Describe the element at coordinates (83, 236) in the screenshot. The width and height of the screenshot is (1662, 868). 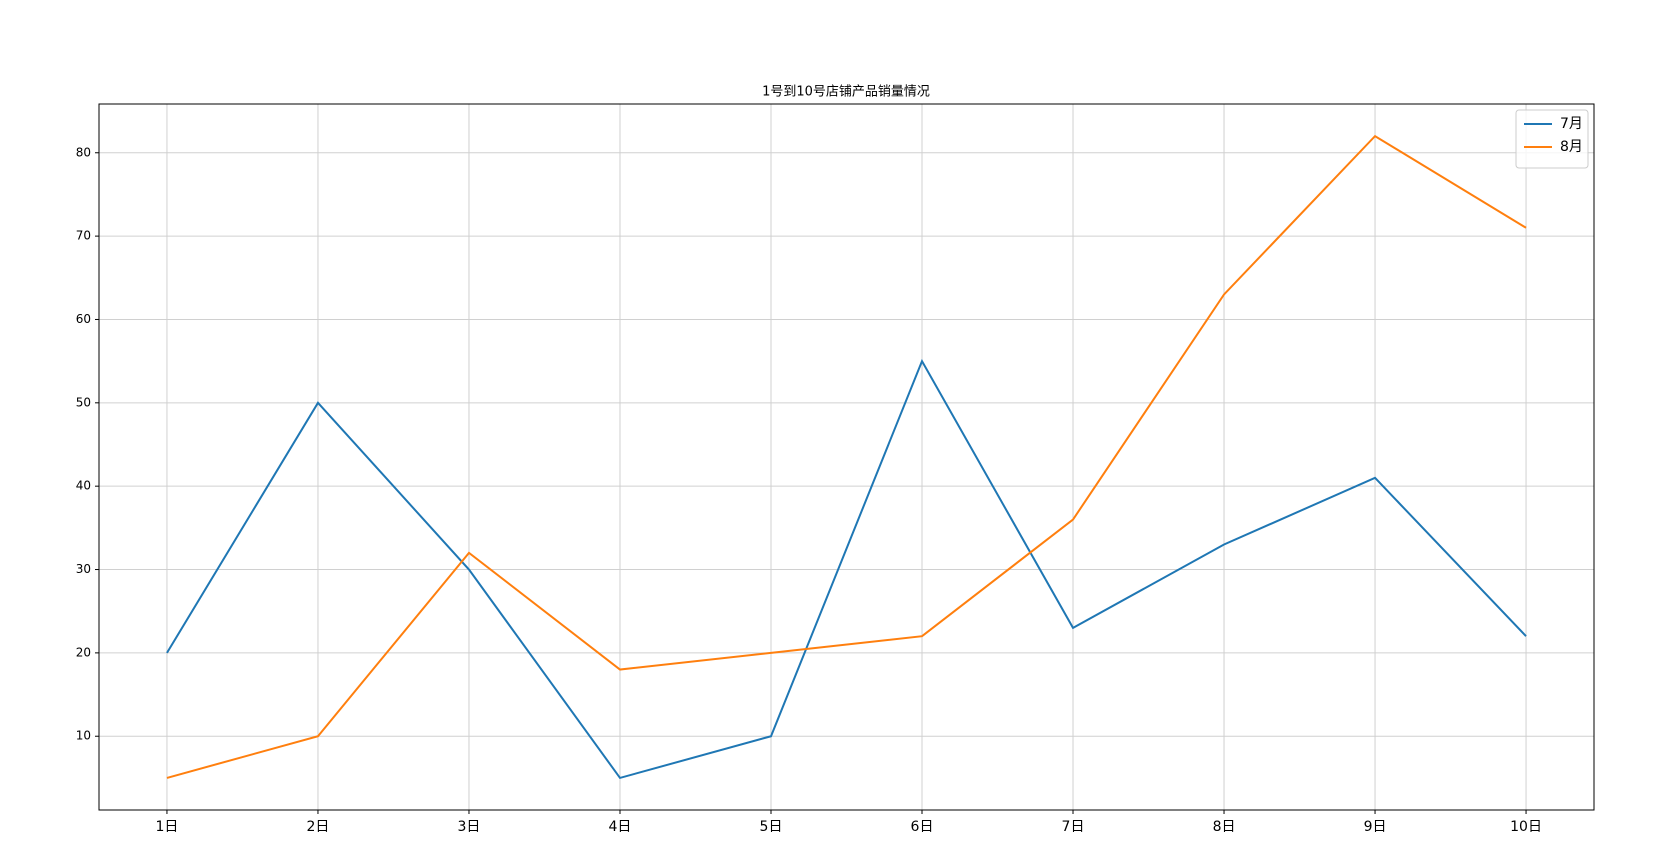
I see `y-tick-label: 70` at that location.